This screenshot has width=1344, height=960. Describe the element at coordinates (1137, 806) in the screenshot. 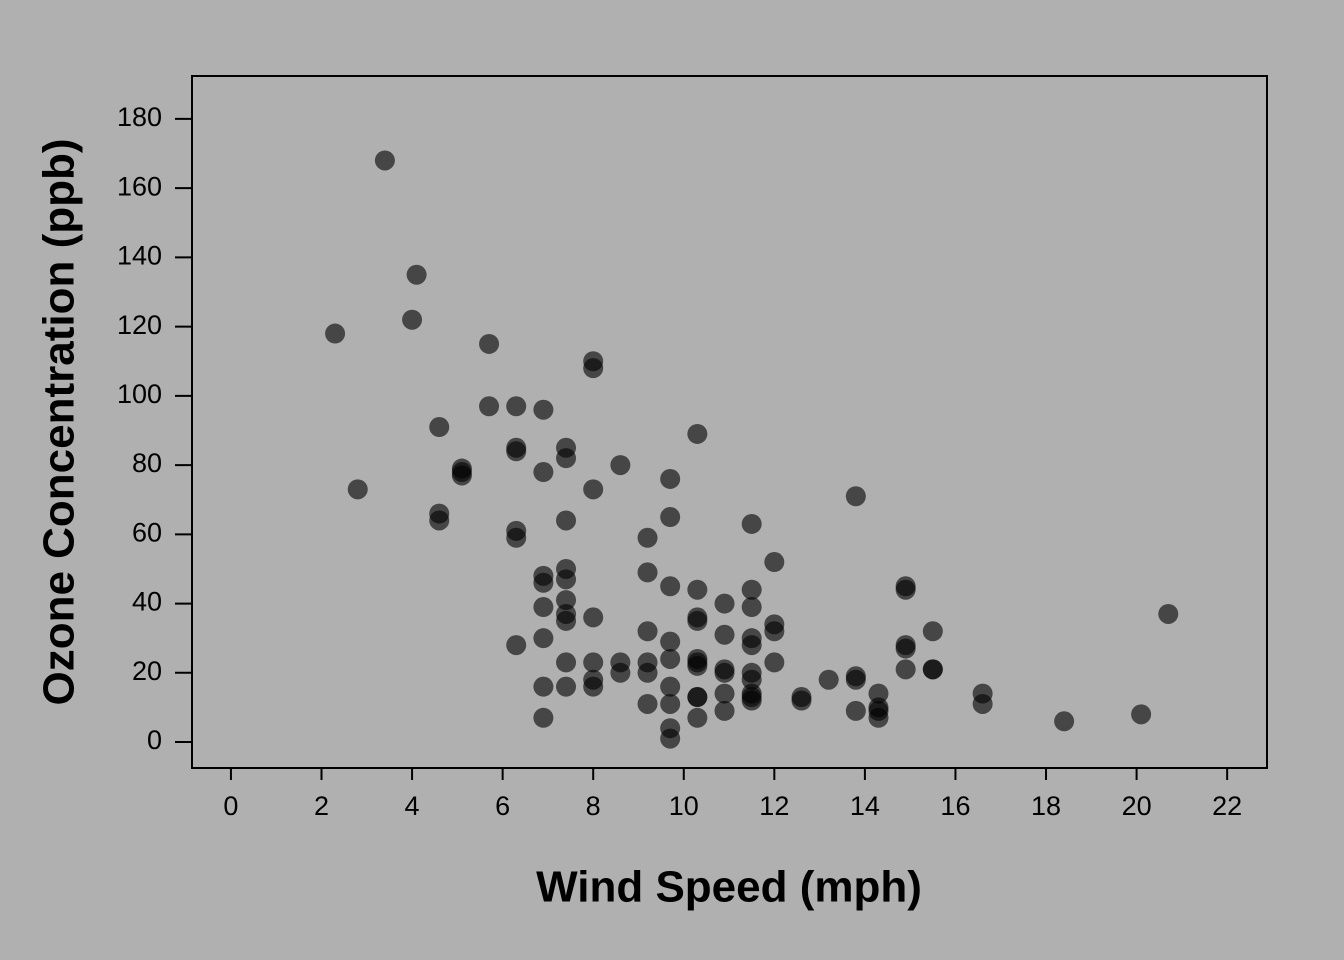

I see `x-tick-label: 20` at that location.